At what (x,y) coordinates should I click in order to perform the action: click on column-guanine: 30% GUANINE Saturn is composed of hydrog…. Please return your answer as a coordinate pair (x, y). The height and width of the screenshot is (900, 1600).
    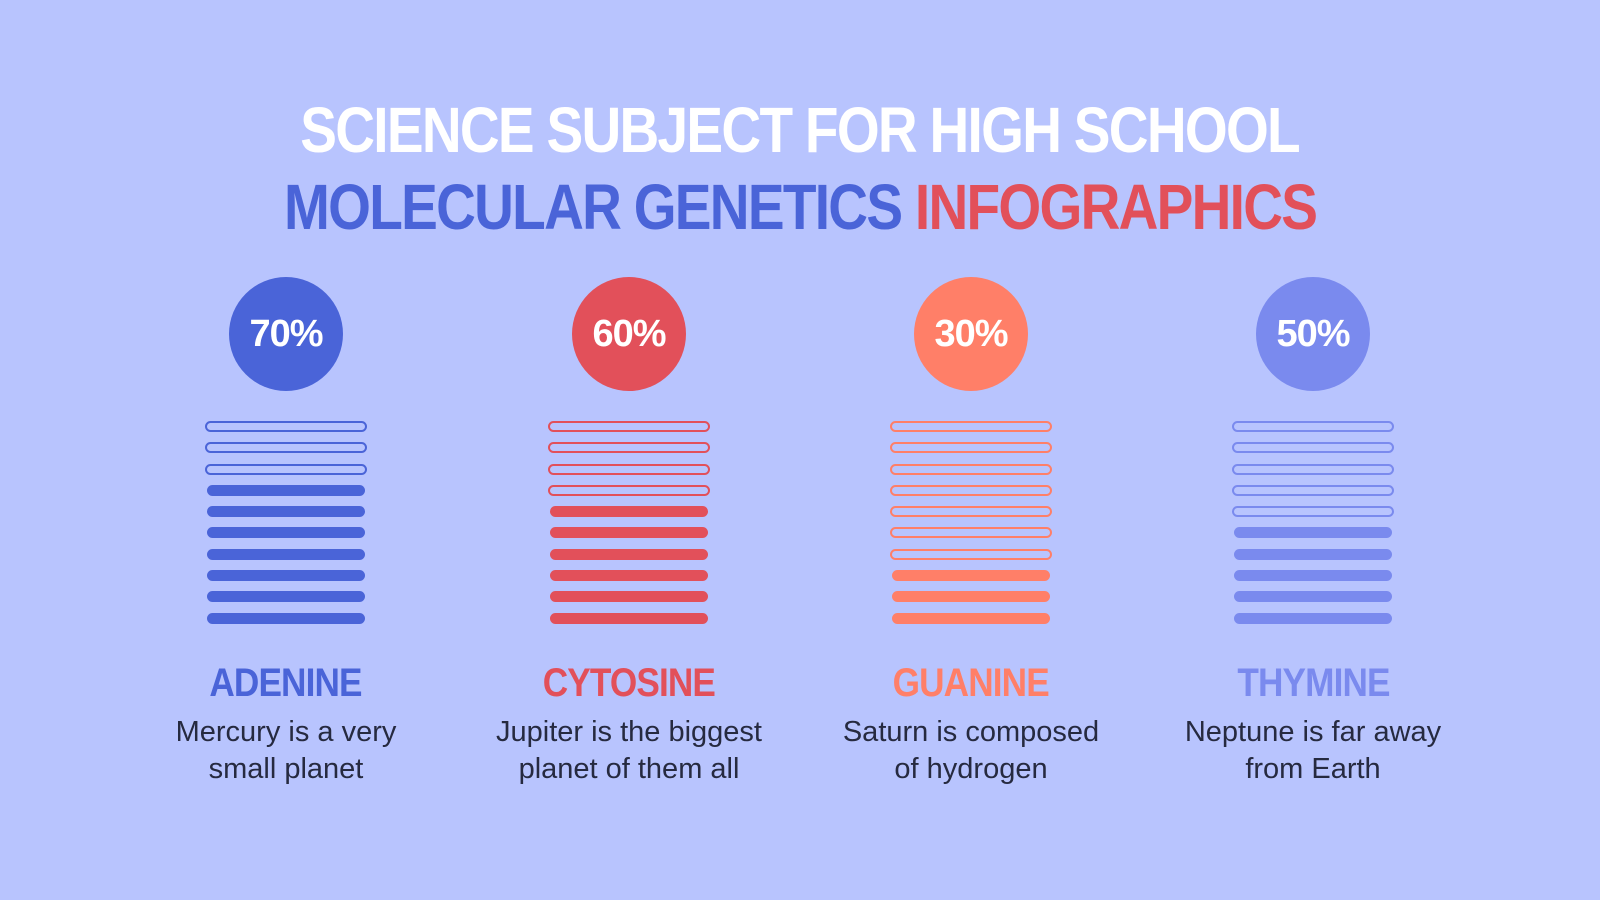
    Looking at the image, I should click on (971, 532).